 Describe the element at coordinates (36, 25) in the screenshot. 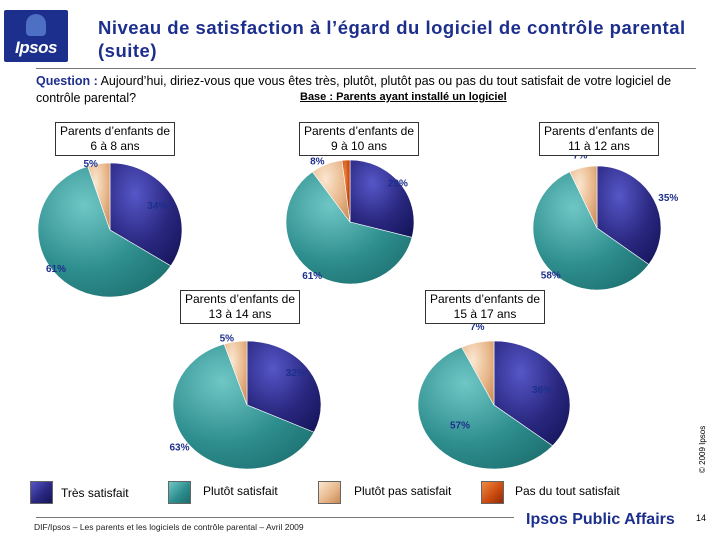

I see `logo-figure-icon` at that location.